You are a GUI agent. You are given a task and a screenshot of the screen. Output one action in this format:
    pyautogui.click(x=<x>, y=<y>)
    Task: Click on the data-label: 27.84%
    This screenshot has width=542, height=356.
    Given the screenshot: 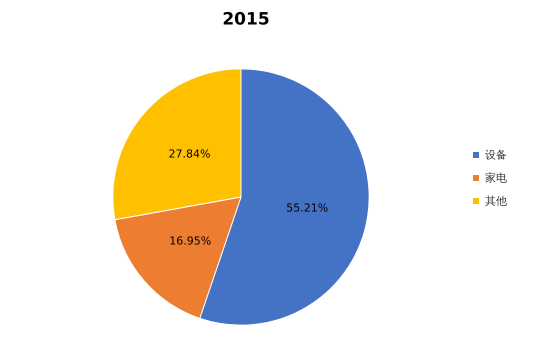 What is the action you would take?
    pyautogui.click(x=189, y=153)
    